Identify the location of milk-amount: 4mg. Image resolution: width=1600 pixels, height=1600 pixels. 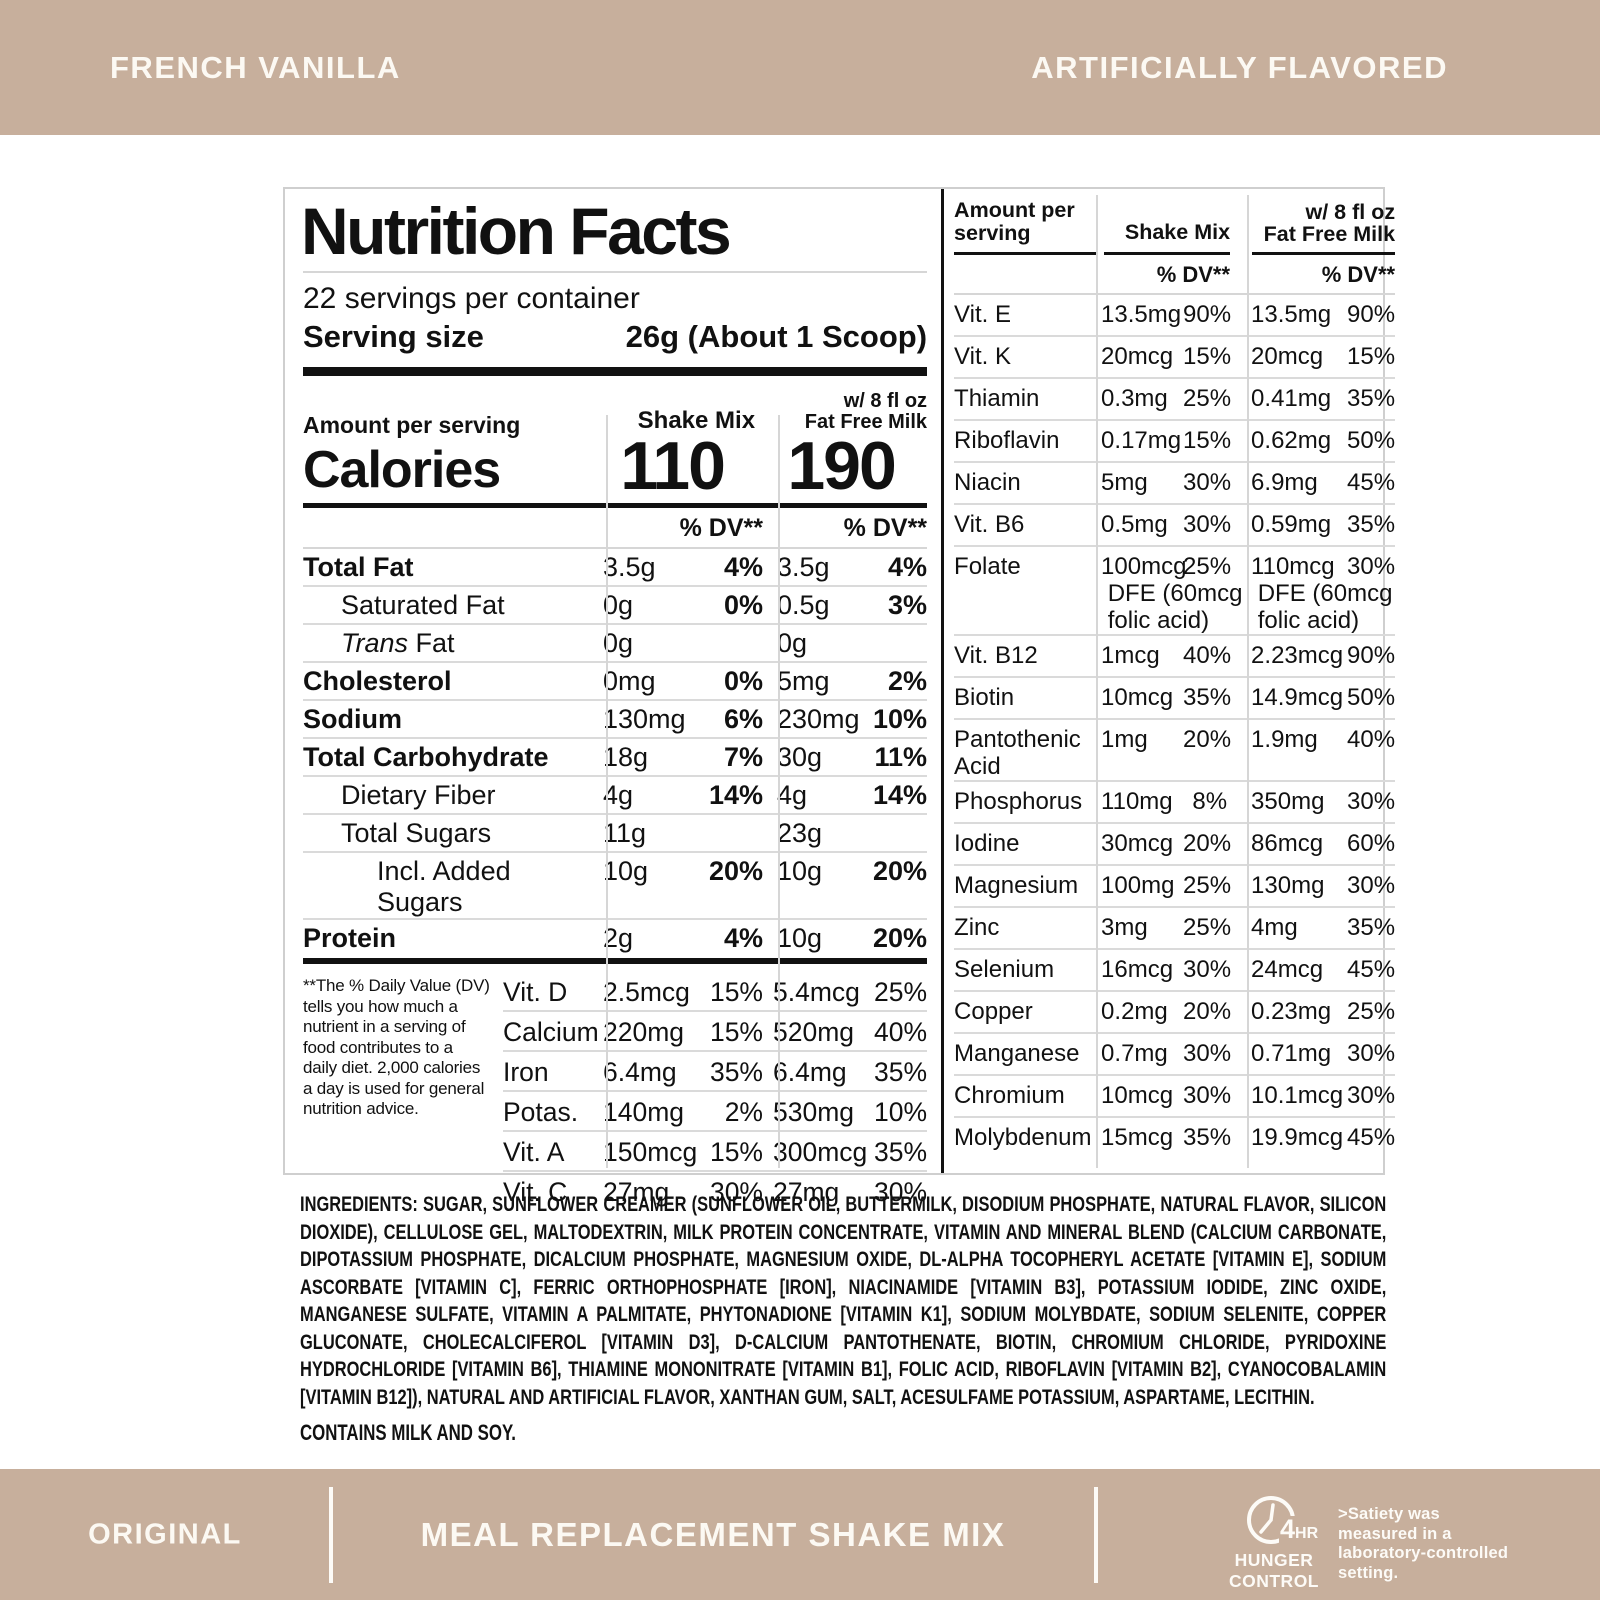
(1274, 927).